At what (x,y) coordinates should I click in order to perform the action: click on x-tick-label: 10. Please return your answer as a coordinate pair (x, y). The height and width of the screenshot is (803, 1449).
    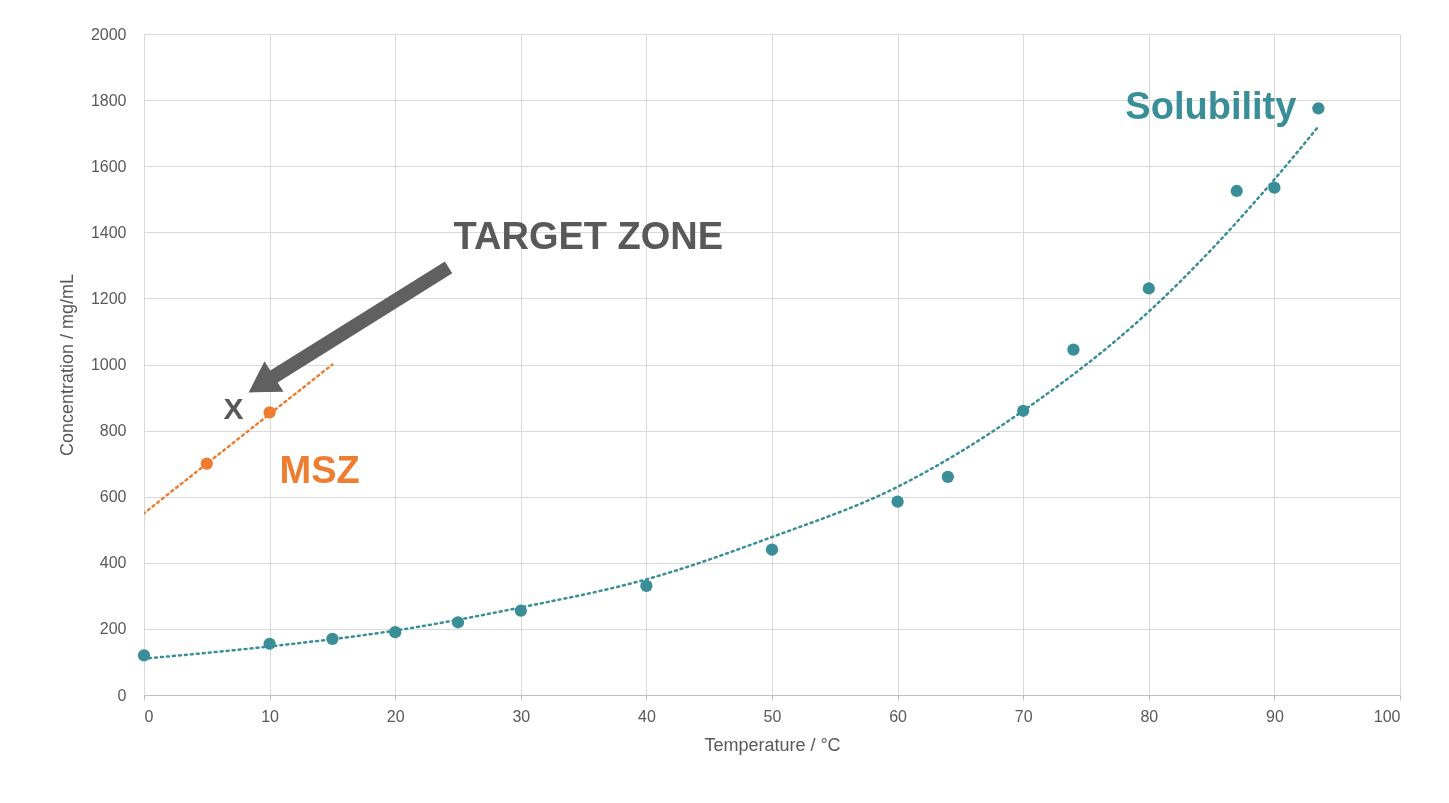
    Looking at the image, I should click on (270, 716).